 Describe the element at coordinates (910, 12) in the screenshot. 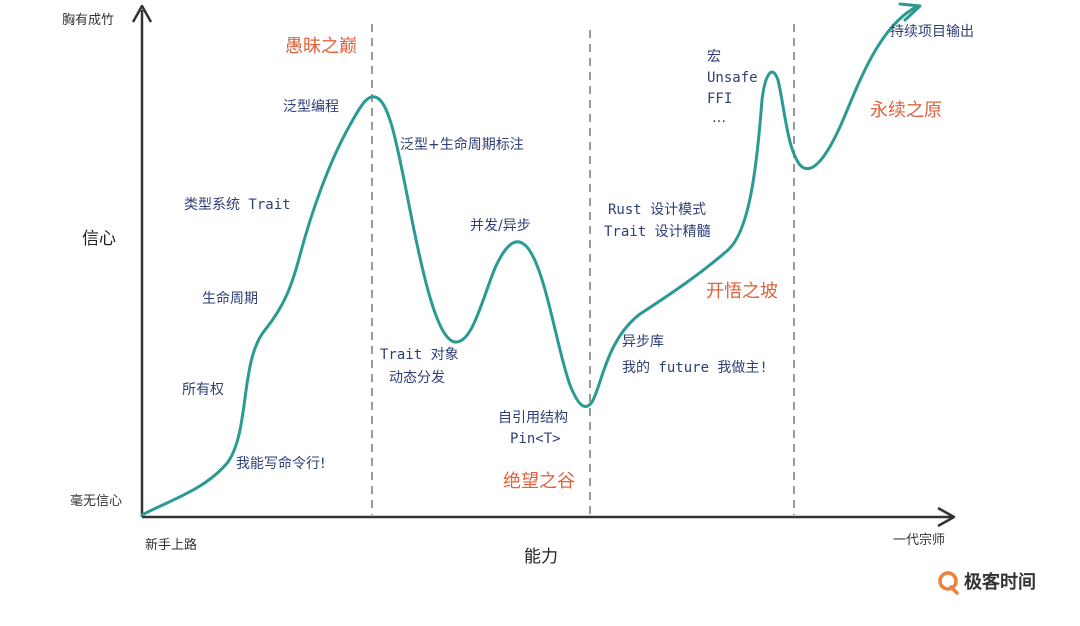

I see `curve-arrow` at that location.